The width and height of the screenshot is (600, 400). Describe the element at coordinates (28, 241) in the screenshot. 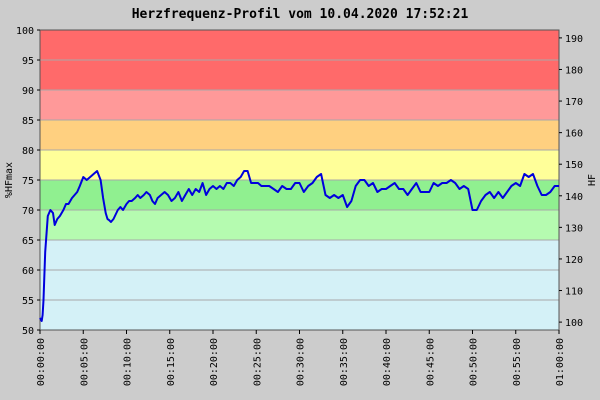

I see `y-left-tick-label: 65` at that location.